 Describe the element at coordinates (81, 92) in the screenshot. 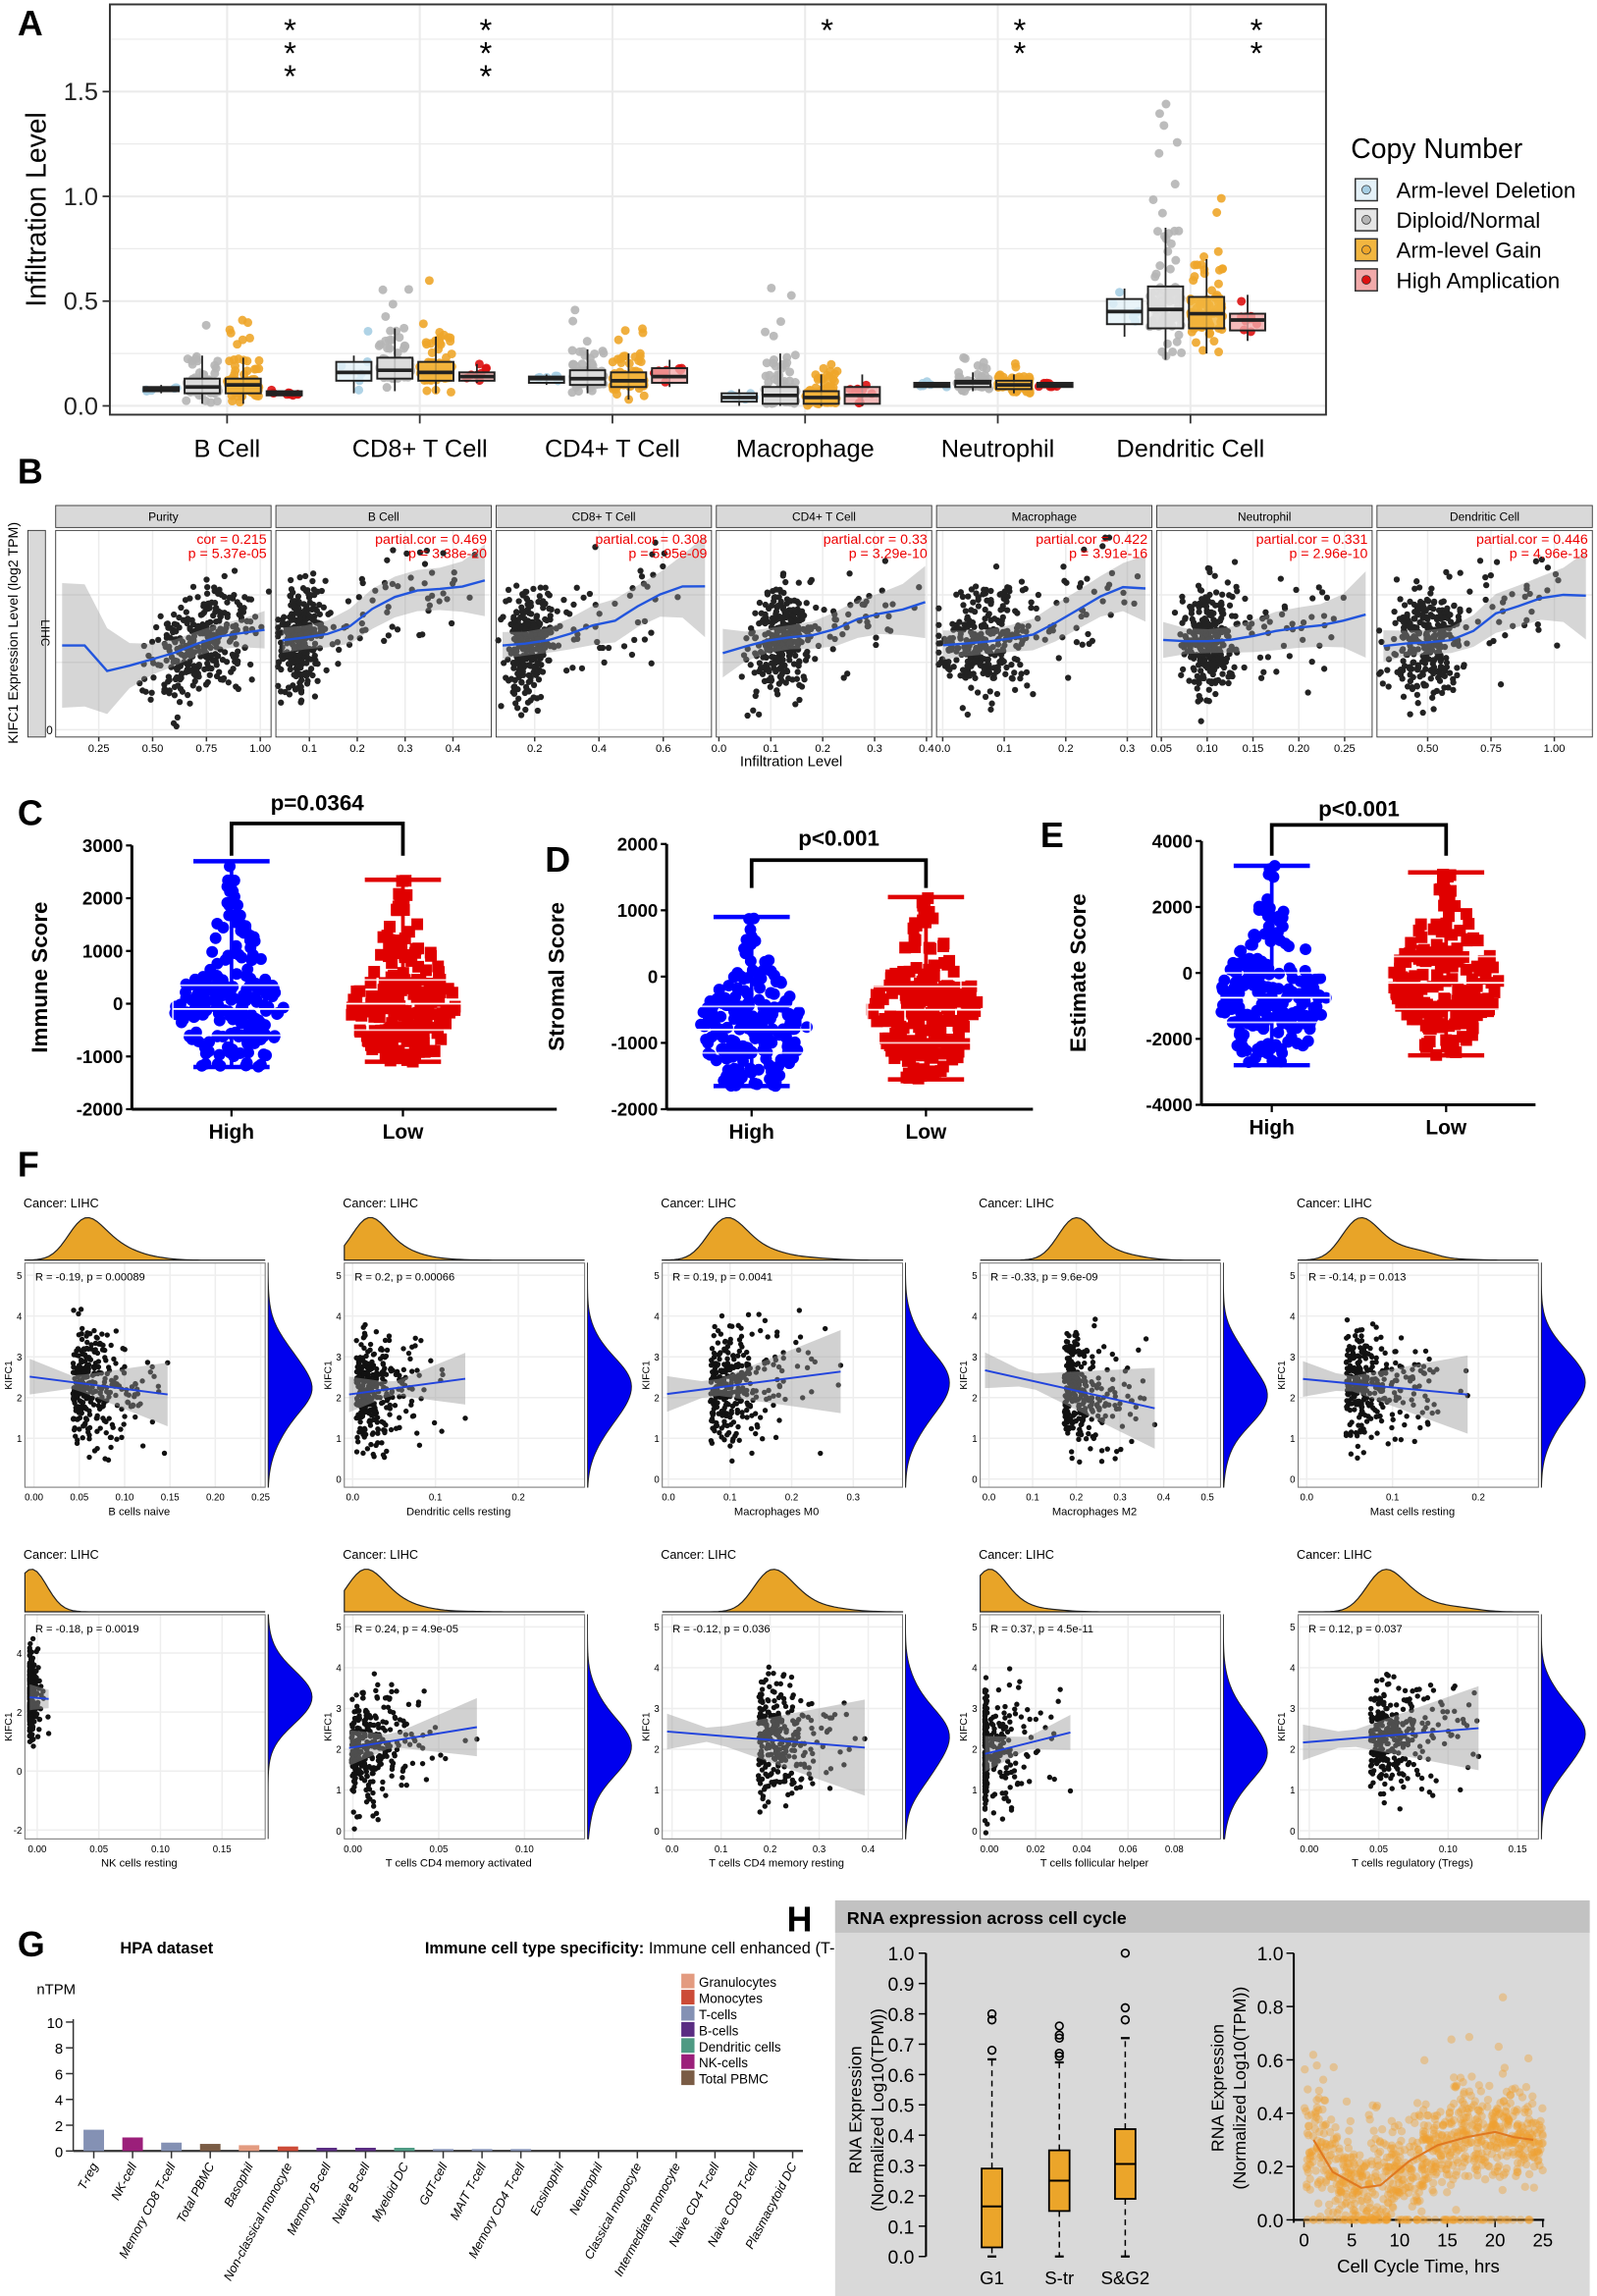

I see `y-tick-label: 1.5` at that location.